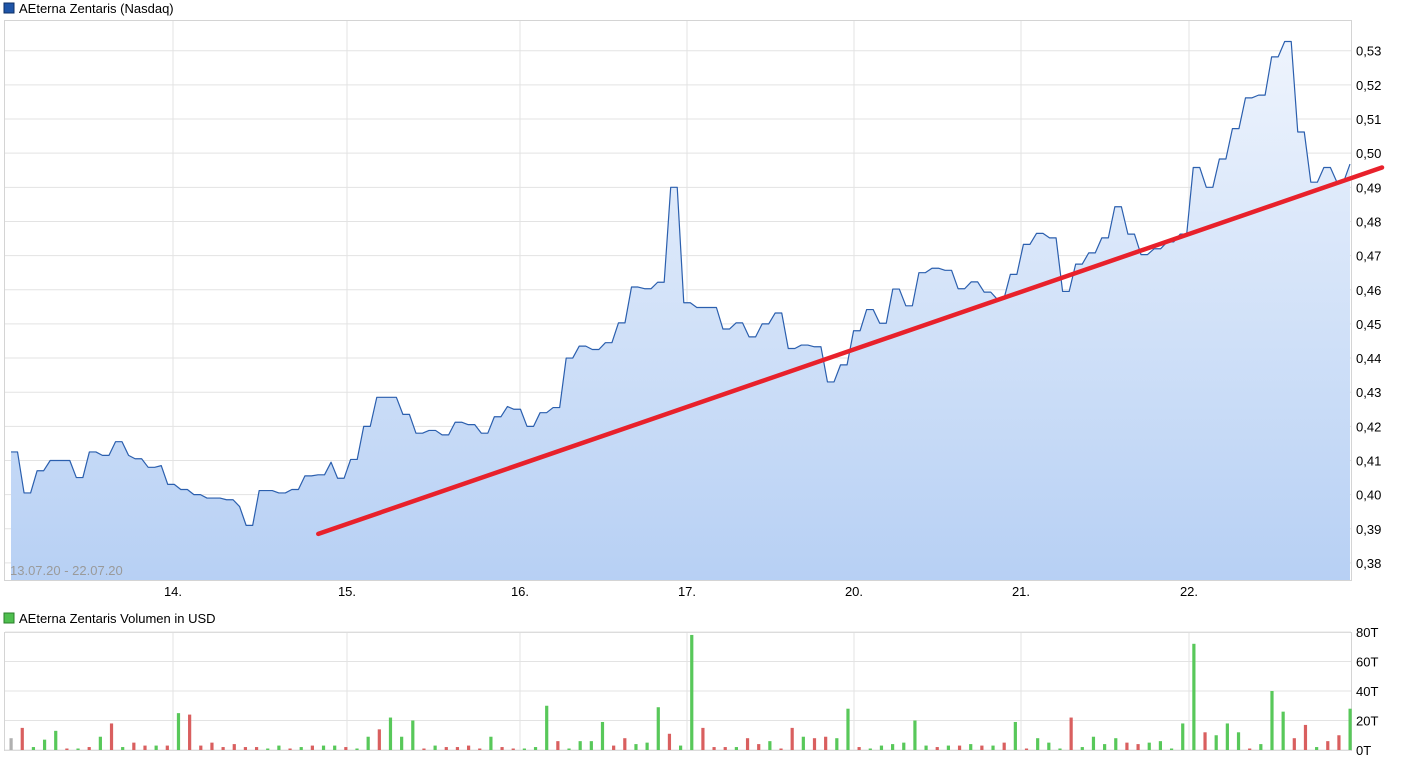 The image size is (1410, 766). What do you see at coordinates (1368, 460) in the screenshot?
I see `price-y-tick-label: 0,41` at bounding box center [1368, 460].